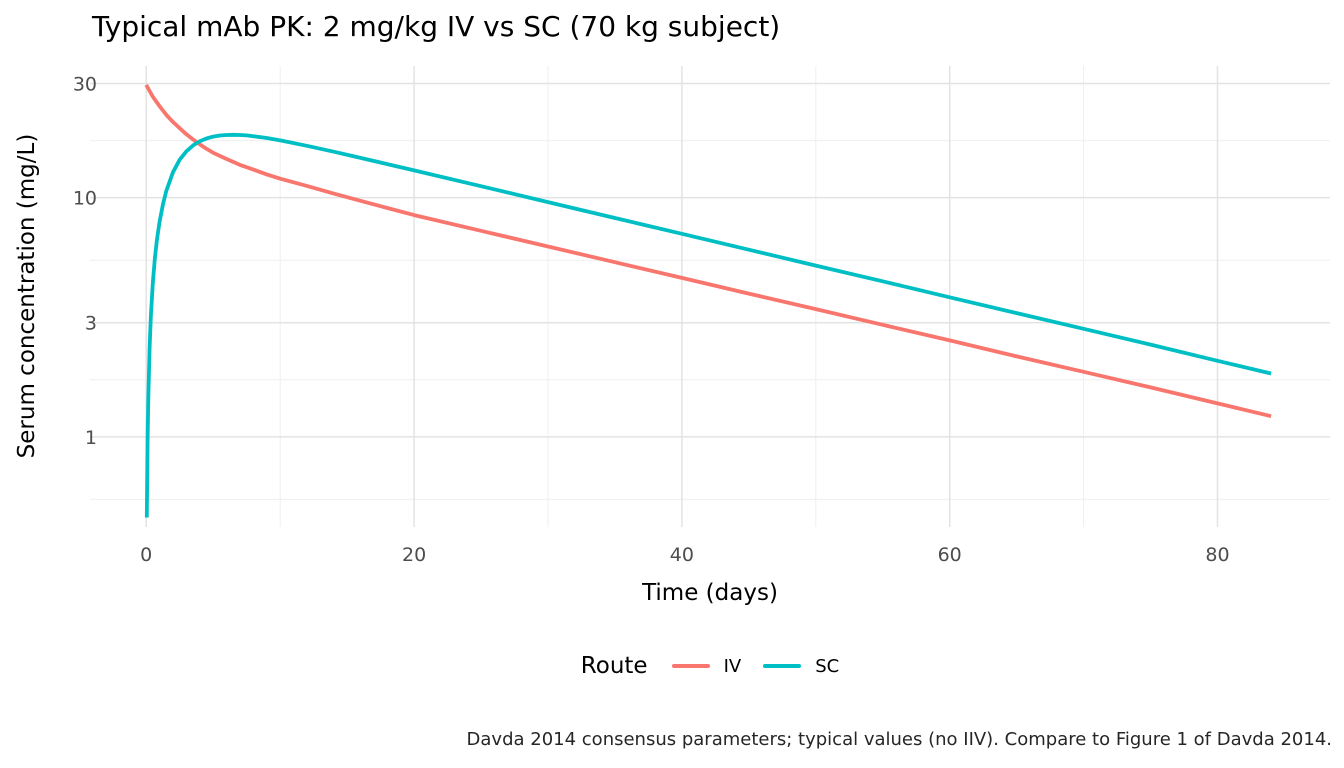  Describe the element at coordinates (414, 555) in the screenshot. I see `x-axis-tick-label: 20` at that location.